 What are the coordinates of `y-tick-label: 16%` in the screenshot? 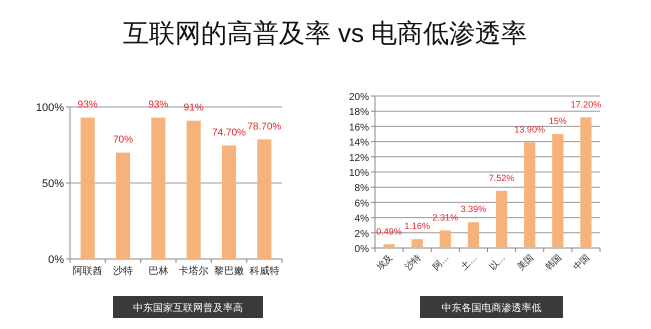 It's located at (359, 128).